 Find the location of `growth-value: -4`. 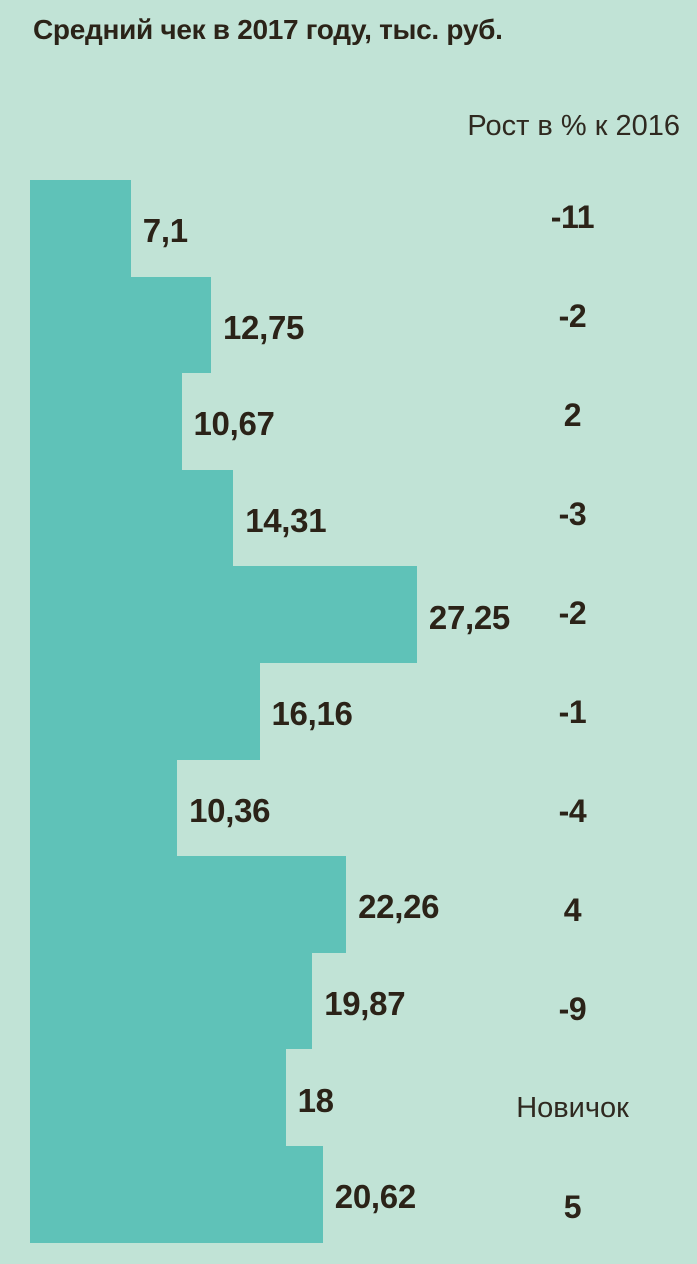

growth-value: -4 is located at coordinates (572, 811).